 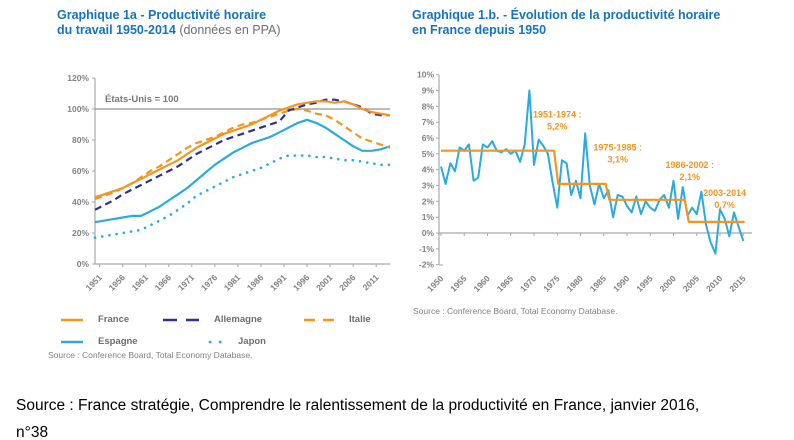 I want to click on left-chart-title-line2: du travail 1950-2014 (données en PPA), so click(x=169, y=30).